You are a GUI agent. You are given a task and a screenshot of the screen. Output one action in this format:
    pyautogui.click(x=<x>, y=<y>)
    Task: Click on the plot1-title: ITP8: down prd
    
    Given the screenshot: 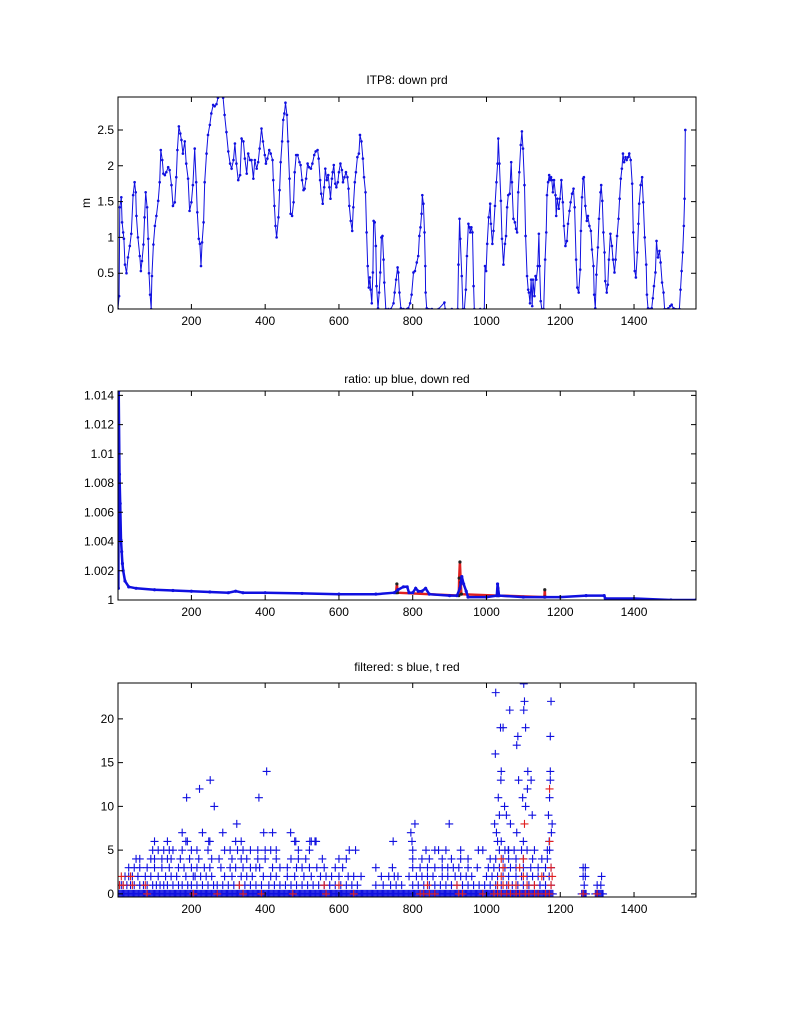 What is the action you would take?
    pyautogui.click(x=406, y=80)
    